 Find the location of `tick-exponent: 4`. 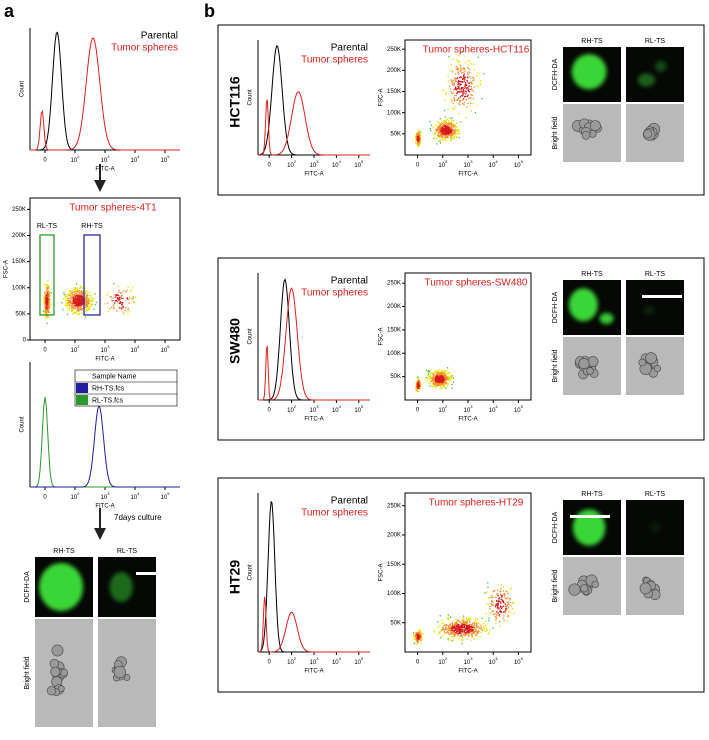

tick-exponent: 4 is located at coordinates (340, 161).